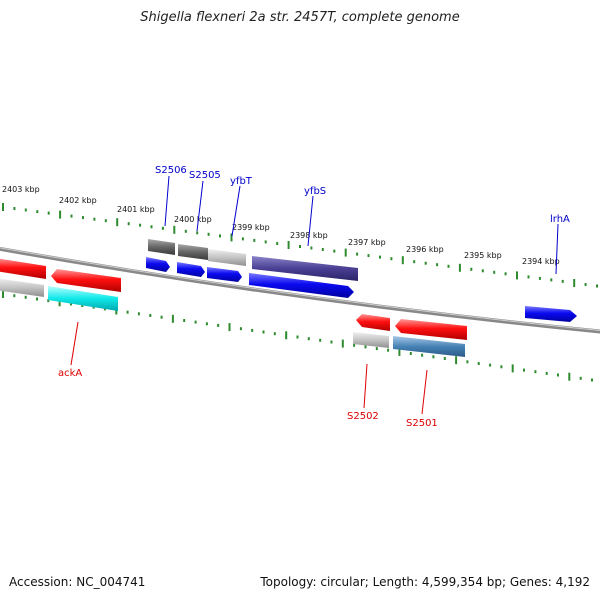  What do you see at coordinates (429, 346) in the screenshot?
I see `feature-gene-s2501` at bounding box center [429, 346].